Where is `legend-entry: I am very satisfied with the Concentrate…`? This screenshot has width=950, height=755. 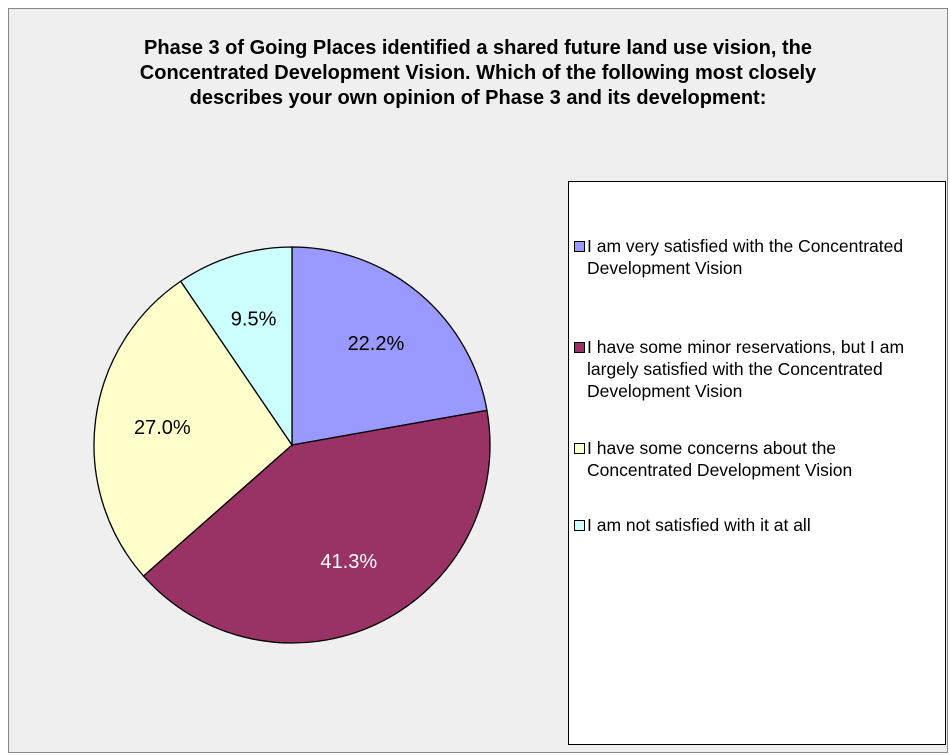
legend-entry: I am very satisfied with the Concentrate… is located at coordinates (759, 285).